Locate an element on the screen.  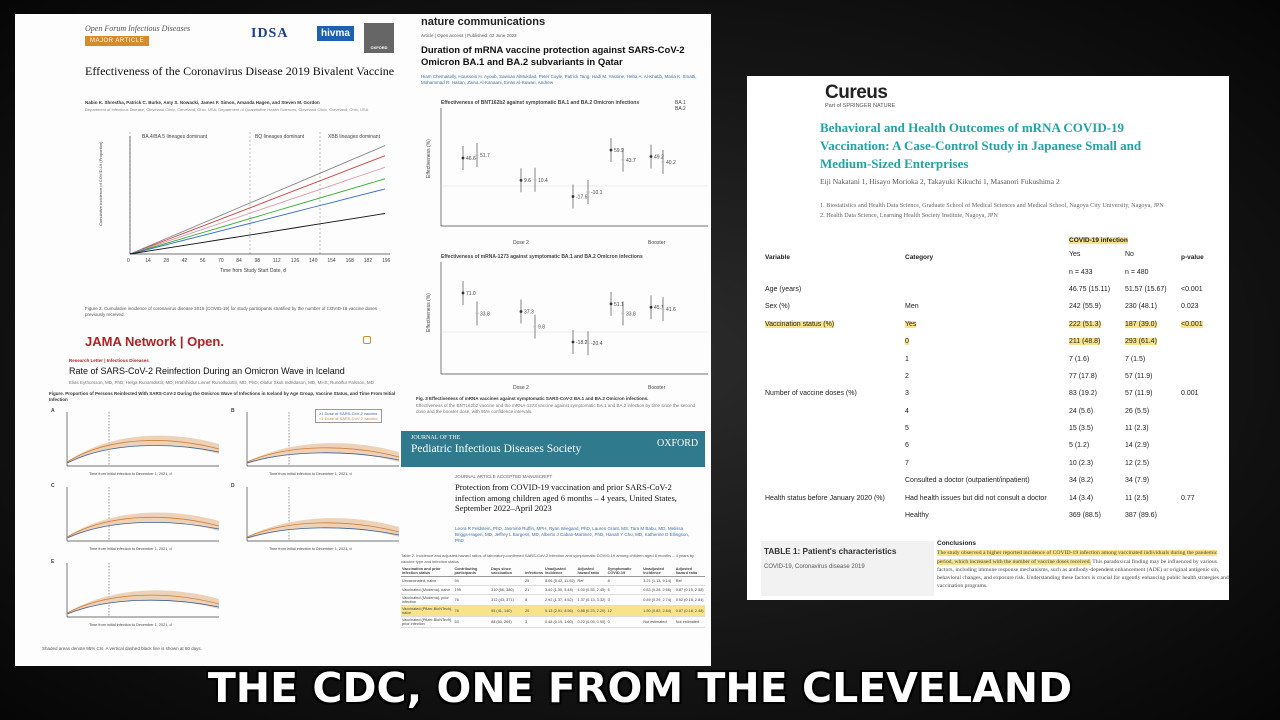
legend-ba2: BA.2 is located at coordinates (680, 109).